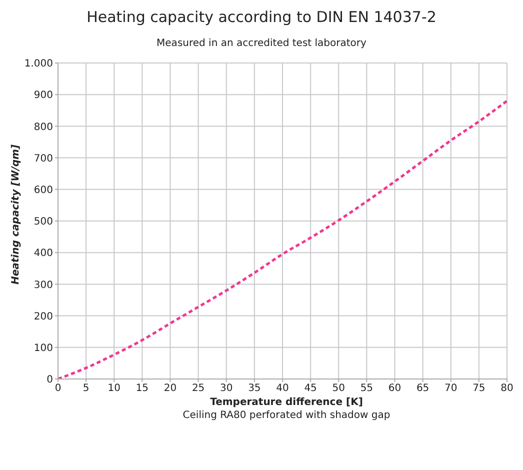 The height and width of the screenshot is (470, 523). I want to click on x-tick-label: 40, so click(282, 388).